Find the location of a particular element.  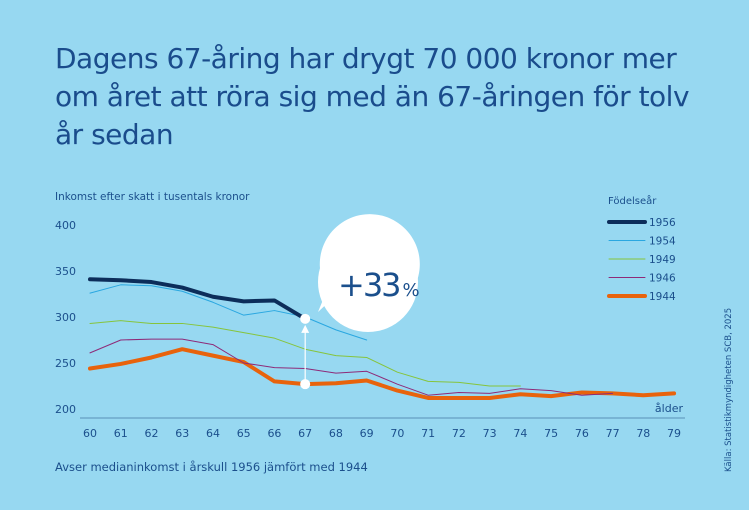

x-tick-label: 67 is located at coordinates (305, 433).